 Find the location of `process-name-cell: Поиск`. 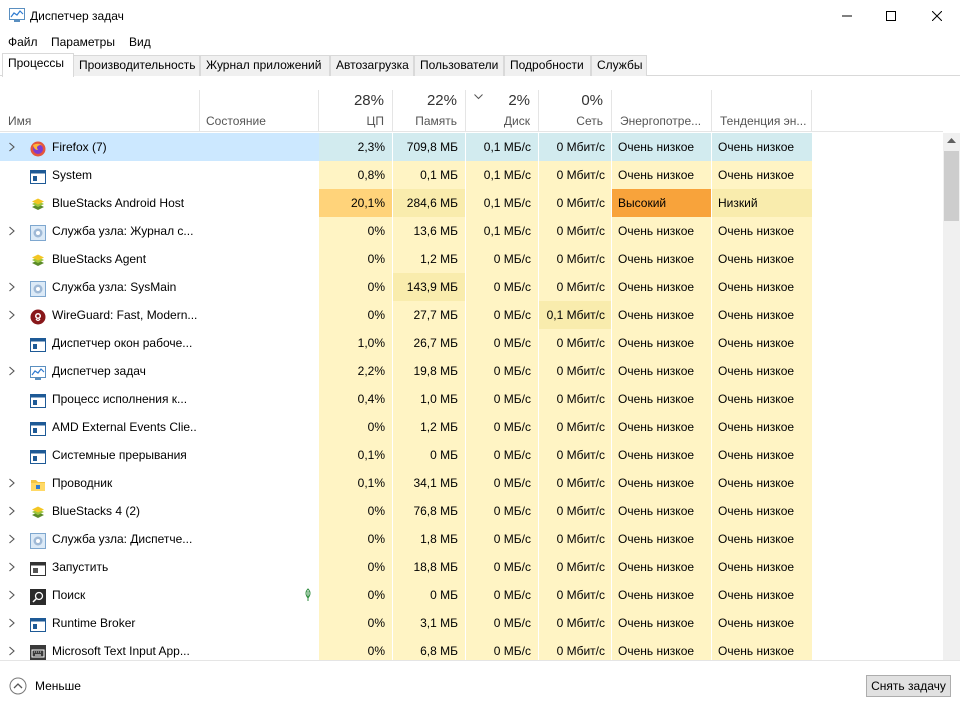

process-name-cell: Поиск is located at coordinates (100, 595).